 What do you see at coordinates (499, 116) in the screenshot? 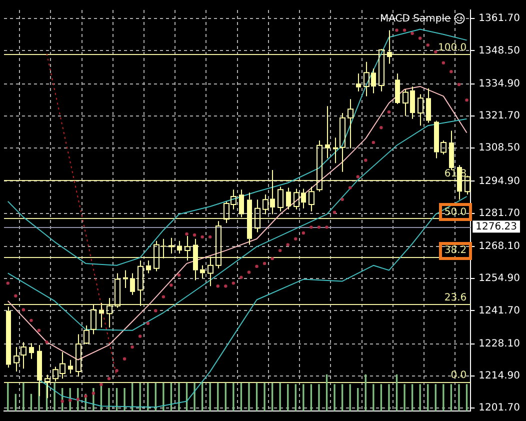
I see `y-tick-label: 1321.70` at bounding box center [499, 116].